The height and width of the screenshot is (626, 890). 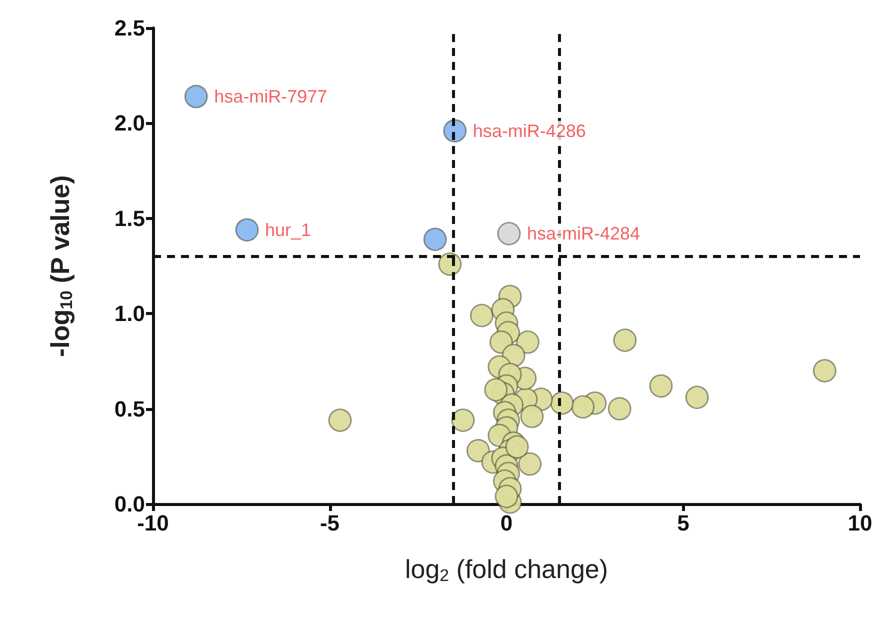 I want to click on annotation: hsa-miR-4286, so click(x=529, y=130).